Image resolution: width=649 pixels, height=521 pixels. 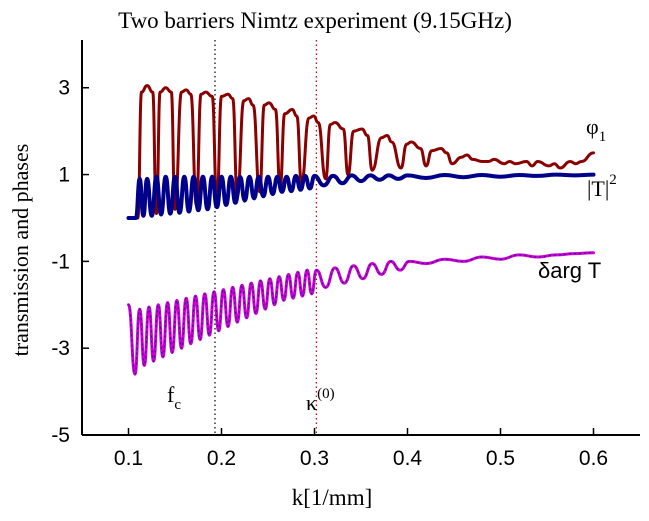 What do you see at coordinates (592, 126) in the screenshot?
I see `legend-phi1-main: φ` at bounding box center [592, 126].